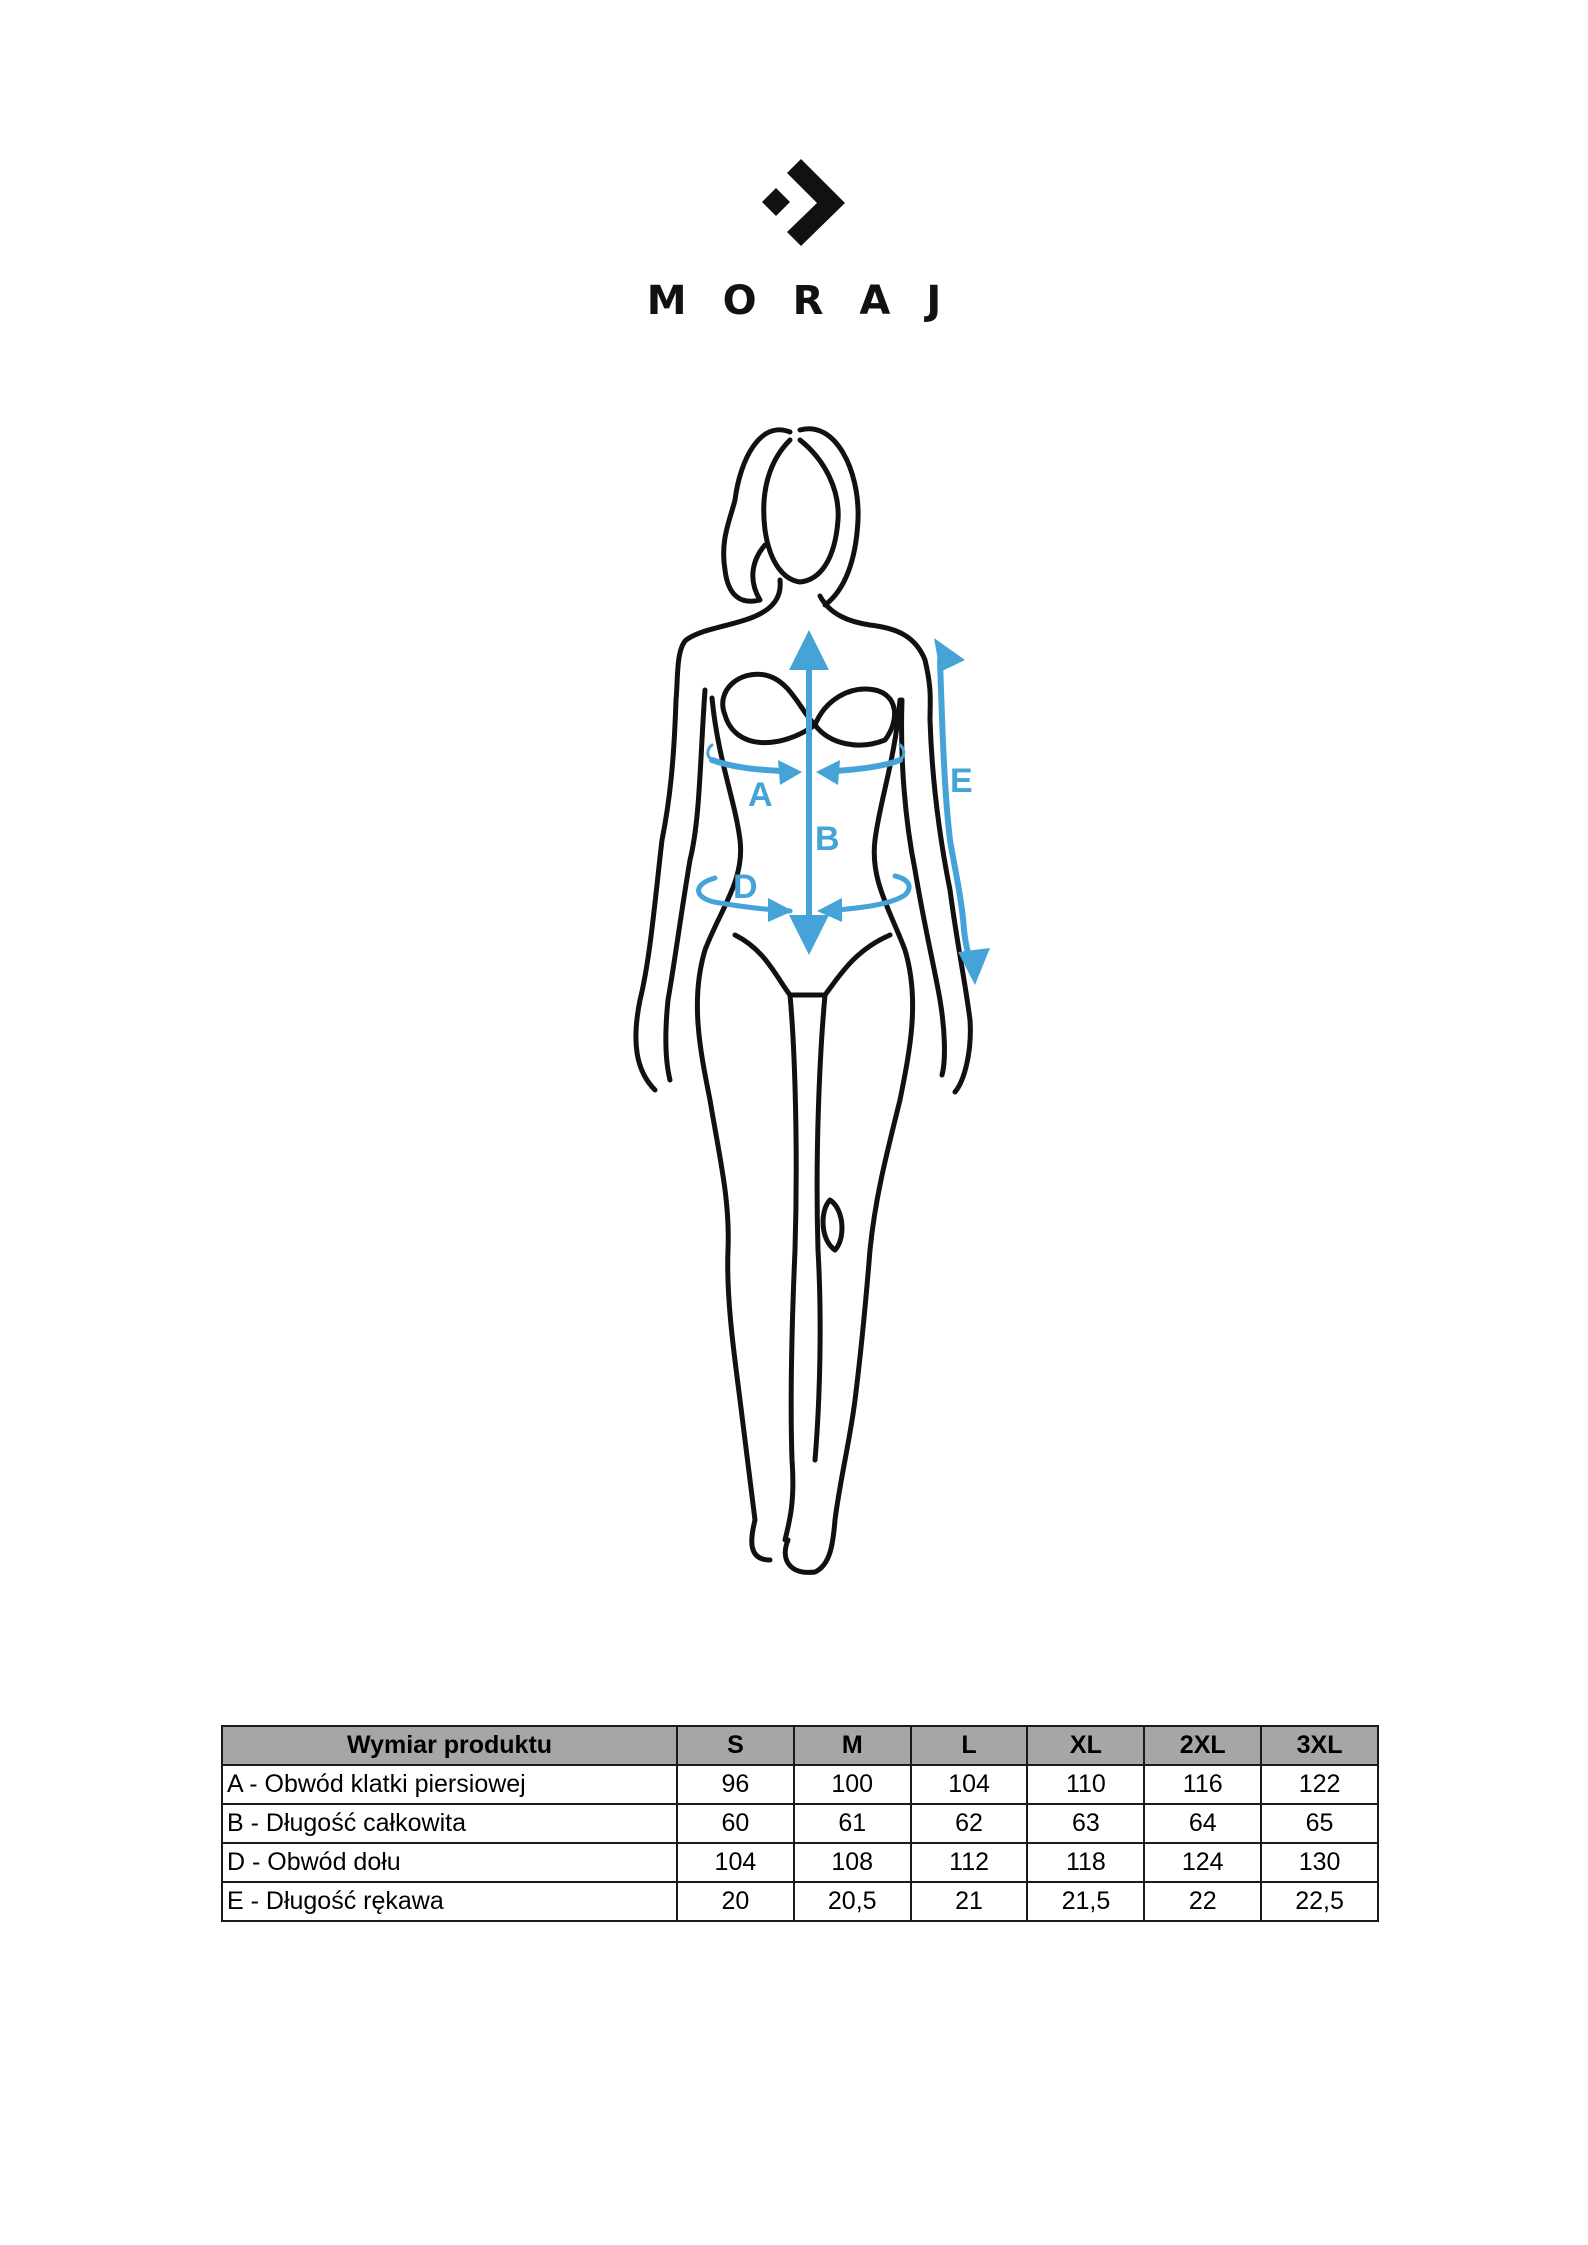  What do you see at coordinates (956, 812) in the screenshot?
I see `measurement-e-line` at bounding box center [956, 812].